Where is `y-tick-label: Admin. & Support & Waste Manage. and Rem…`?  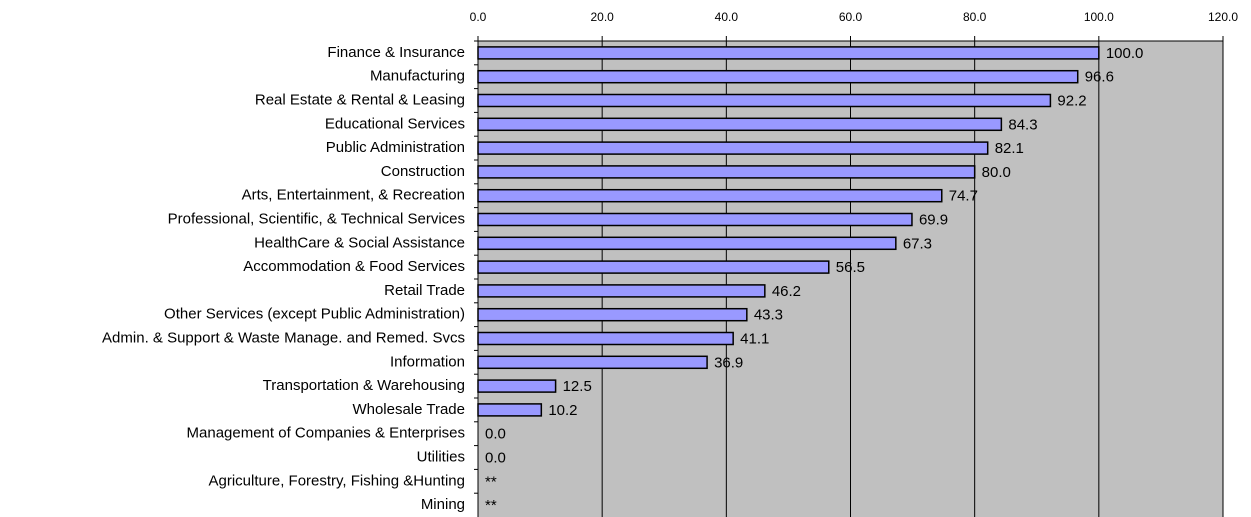
y-tick-label: Admin. & Support & Waste Manage. and Rem… is located at coordinates (283, 337).